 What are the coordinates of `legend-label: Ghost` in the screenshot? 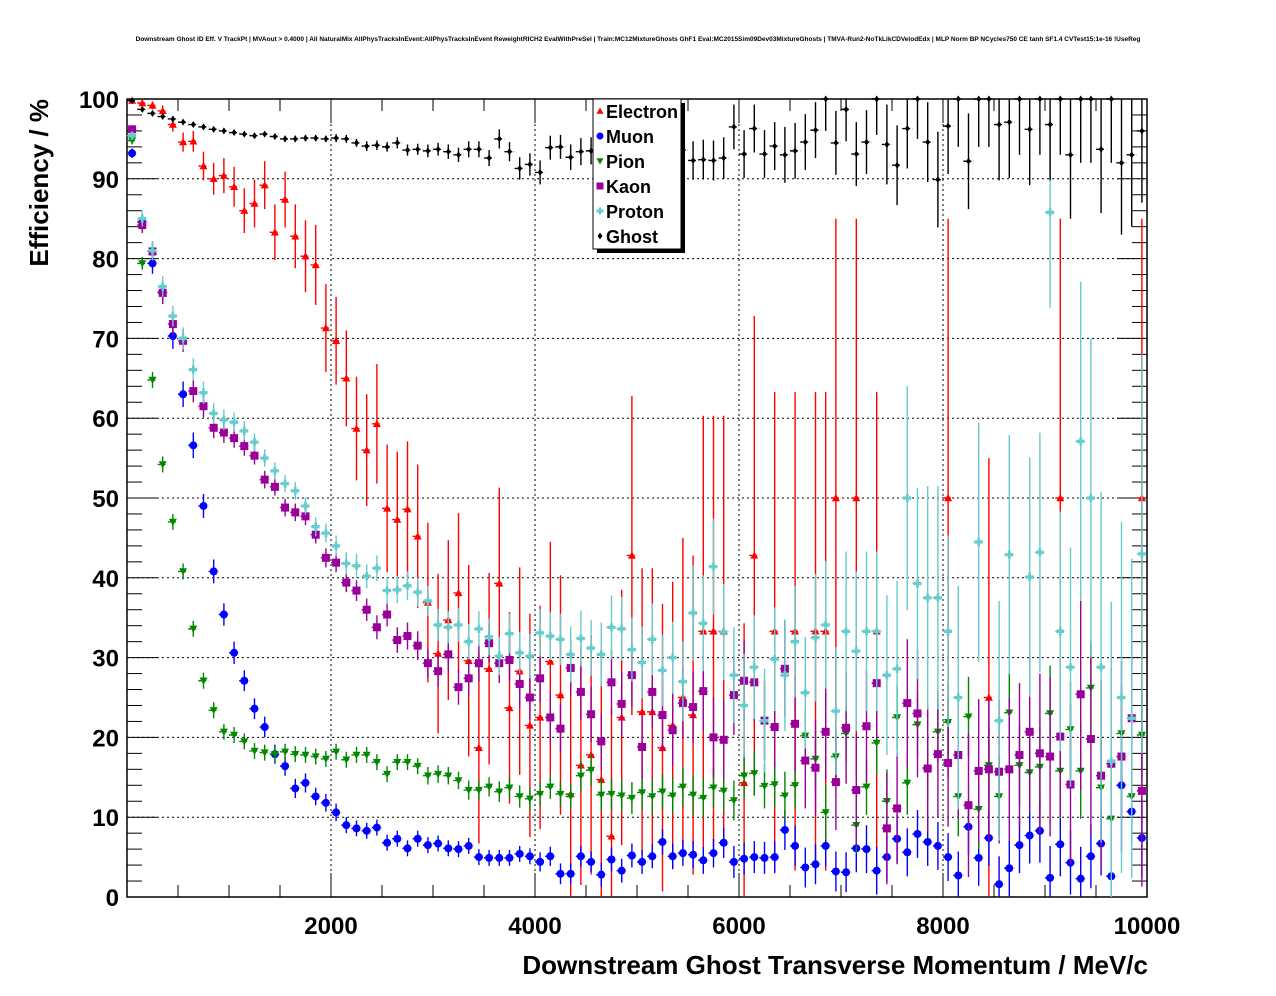 It's located at (632, 237).